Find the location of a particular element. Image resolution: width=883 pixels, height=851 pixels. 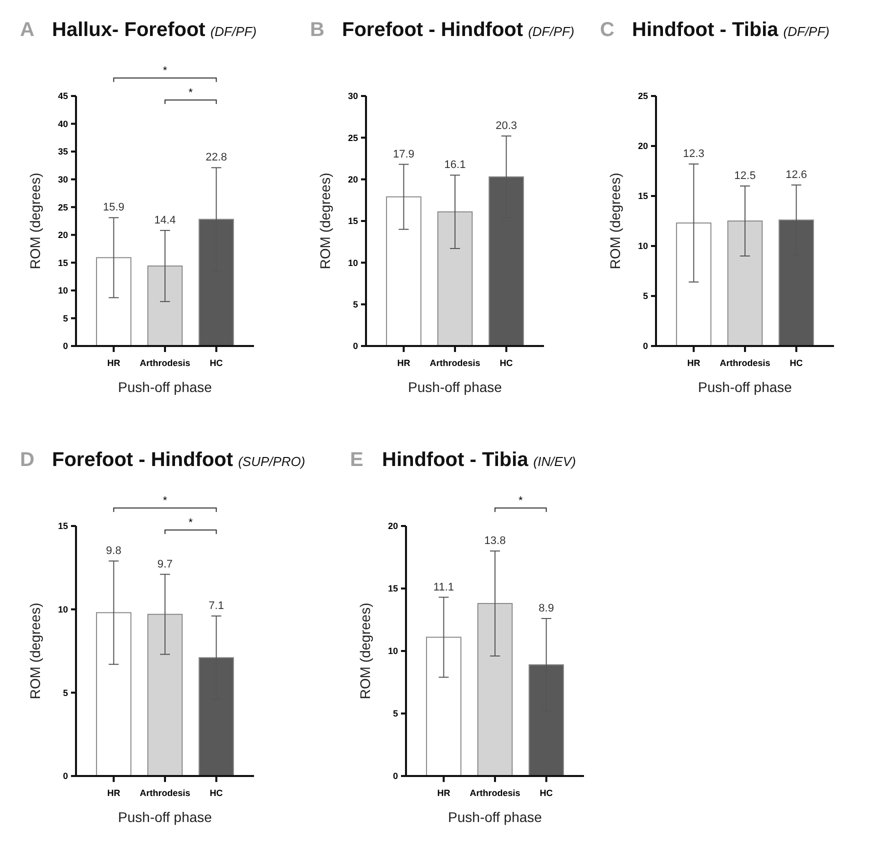

annotation: 11.1 is located at coordinates (443, 587).